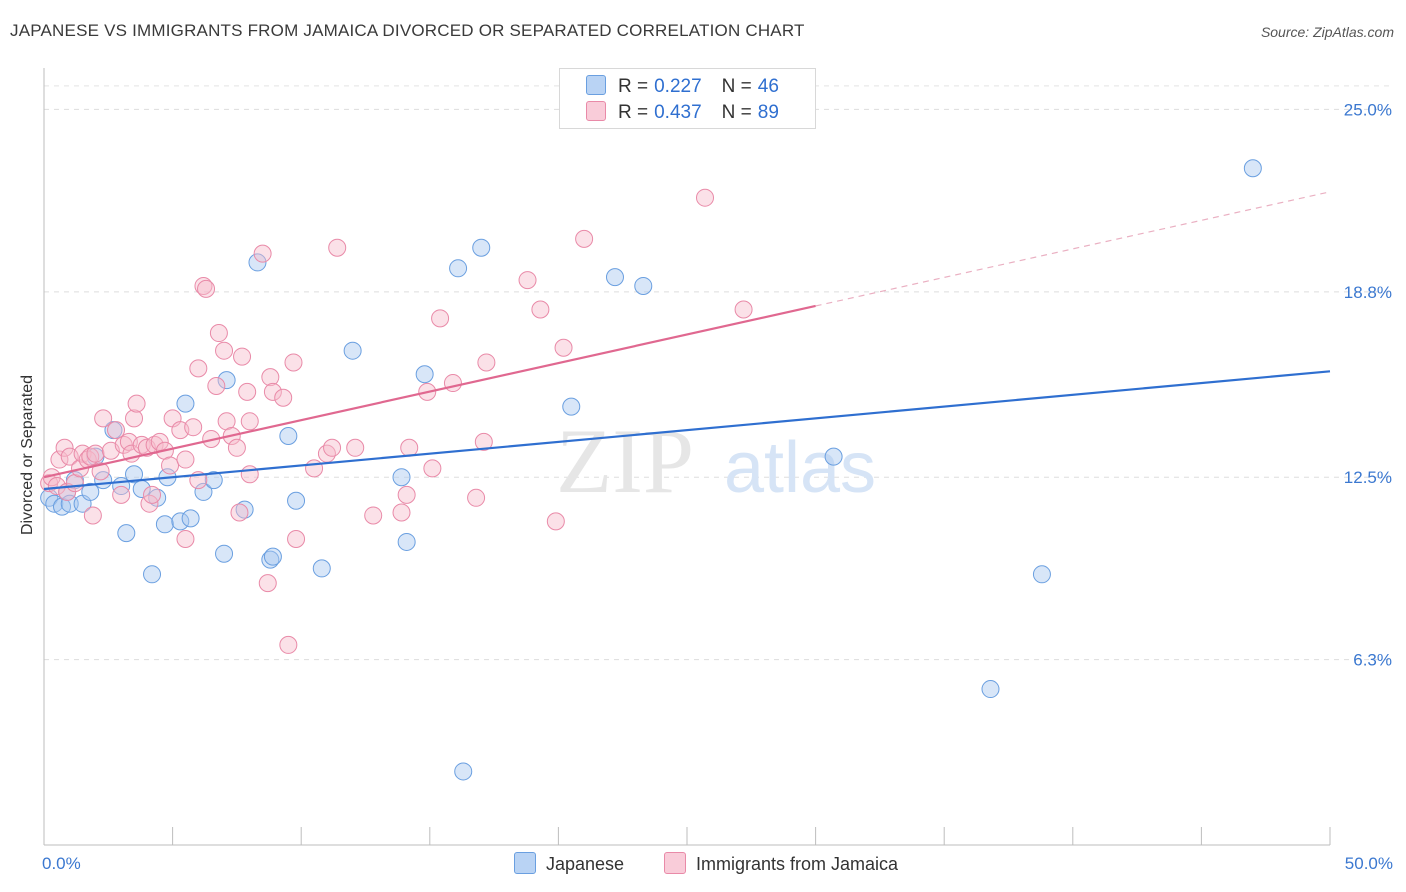  I want to click on y-tick-label: 25.0%, so click(1368, 109).